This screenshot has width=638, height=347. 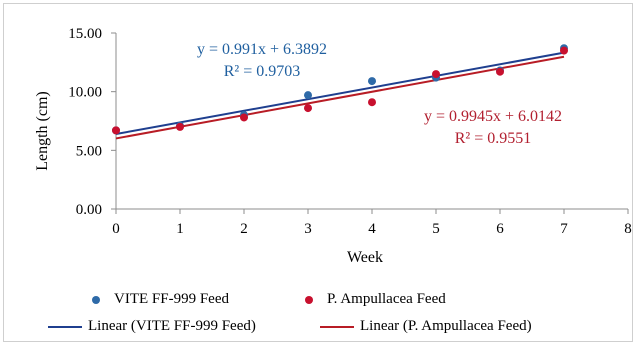 I want to click on x-tick-label: 0, so click(x=116, y=229).